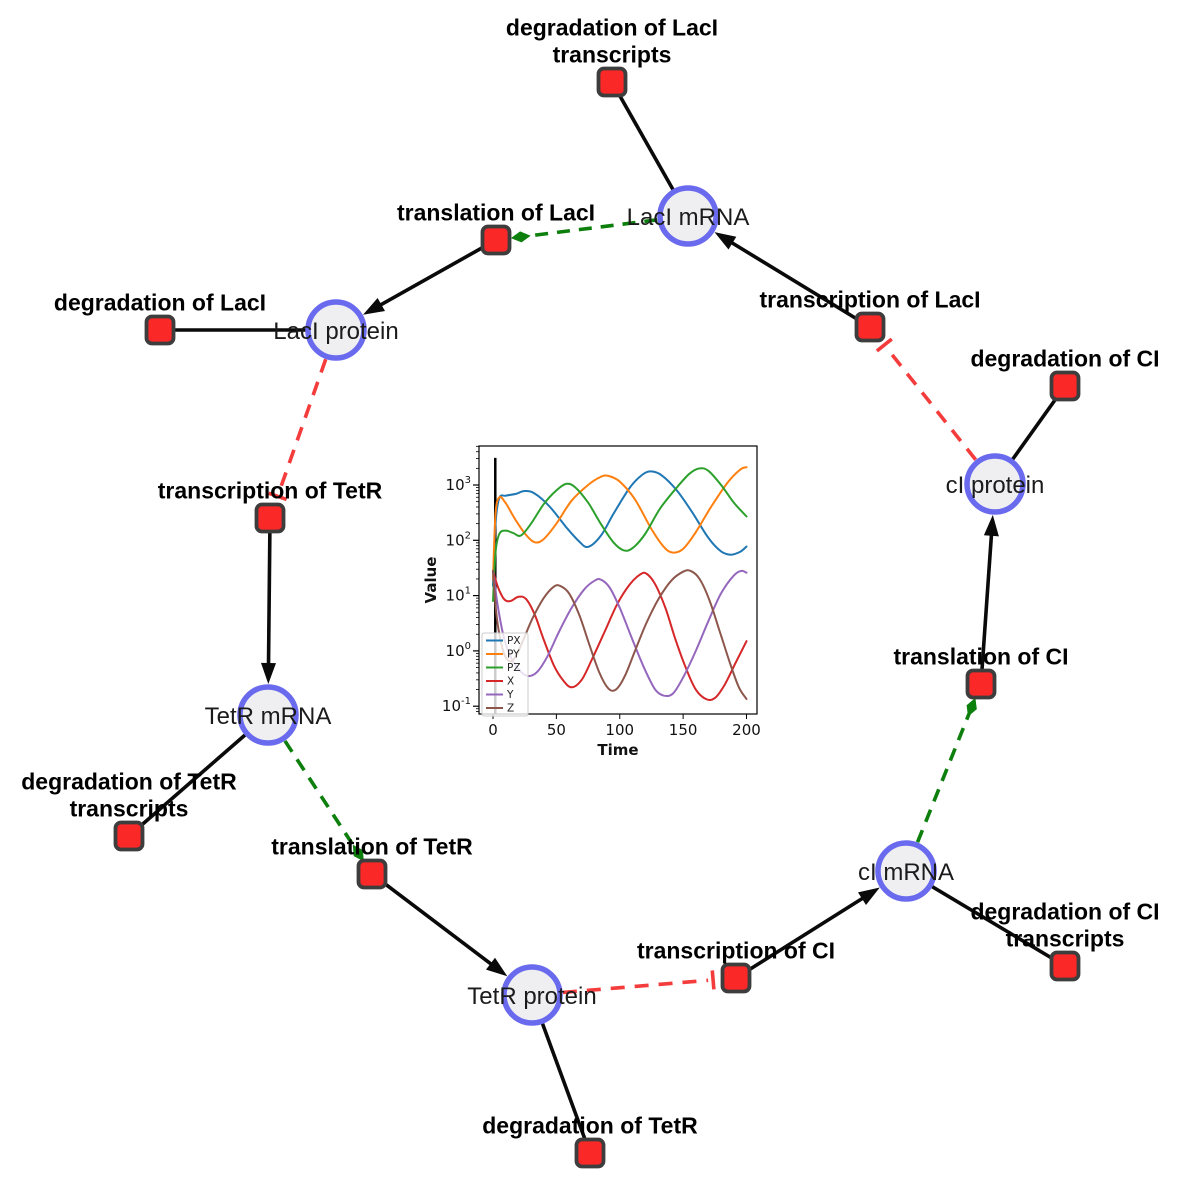 The image size is (1189, 1200). I want to click on species-node-ci-protein, so click(995, 484).